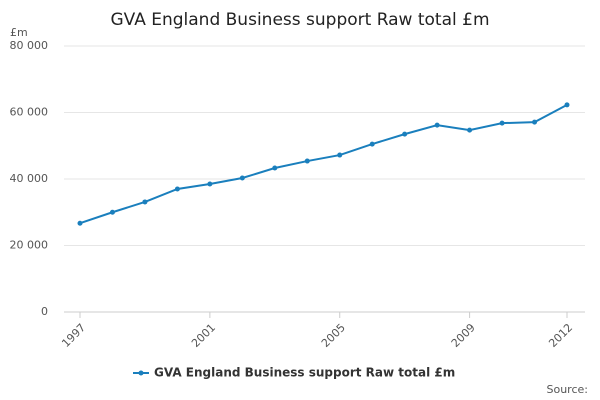  Describe the element at coordinates (560, 335) in the screenshot. I see `x-tick-label: 2012` at that location.